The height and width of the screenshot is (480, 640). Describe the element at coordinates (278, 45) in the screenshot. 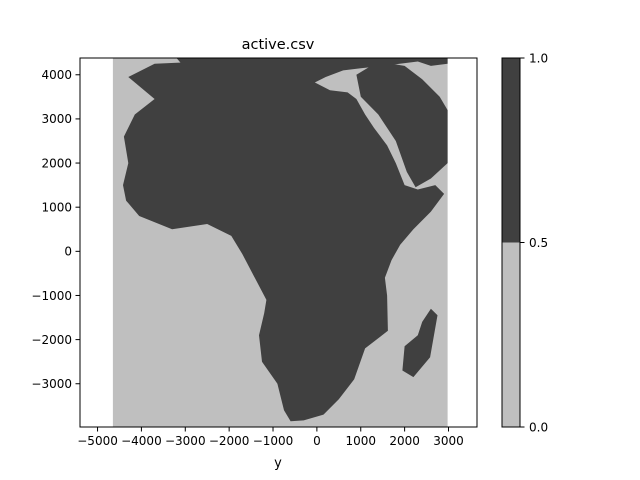

I see `chart-title: active.csv` at that location.